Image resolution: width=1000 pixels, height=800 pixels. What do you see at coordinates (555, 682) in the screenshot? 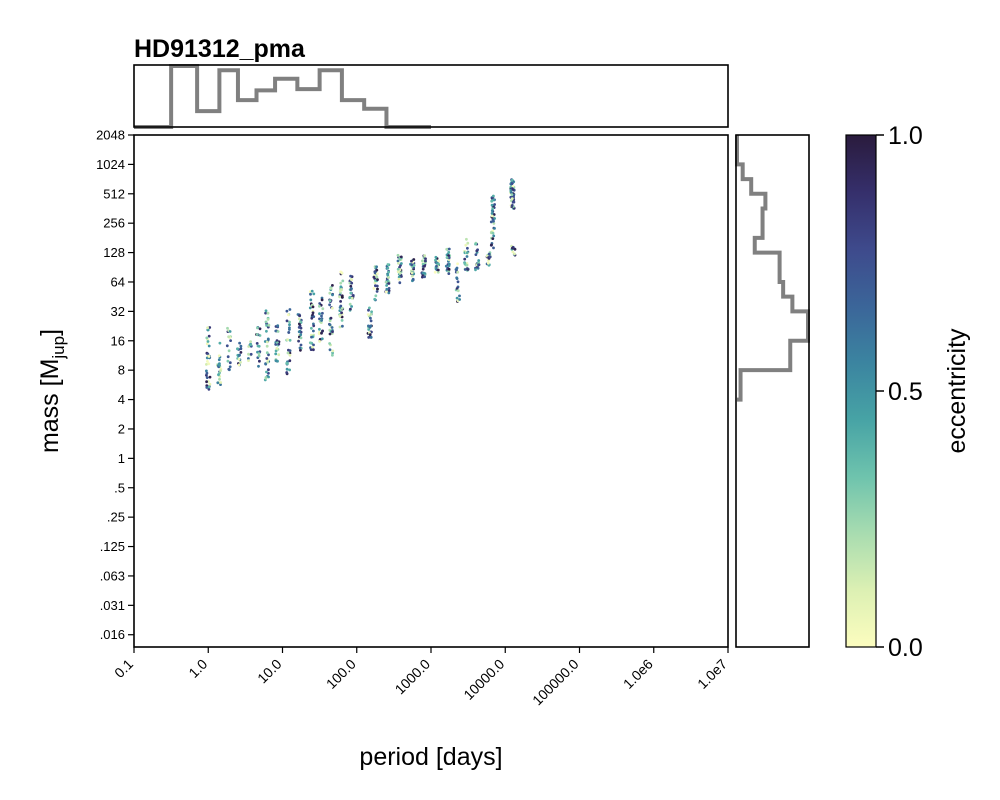
I see `x-tick-label: 100000.0` at bounding box center [555, 682].